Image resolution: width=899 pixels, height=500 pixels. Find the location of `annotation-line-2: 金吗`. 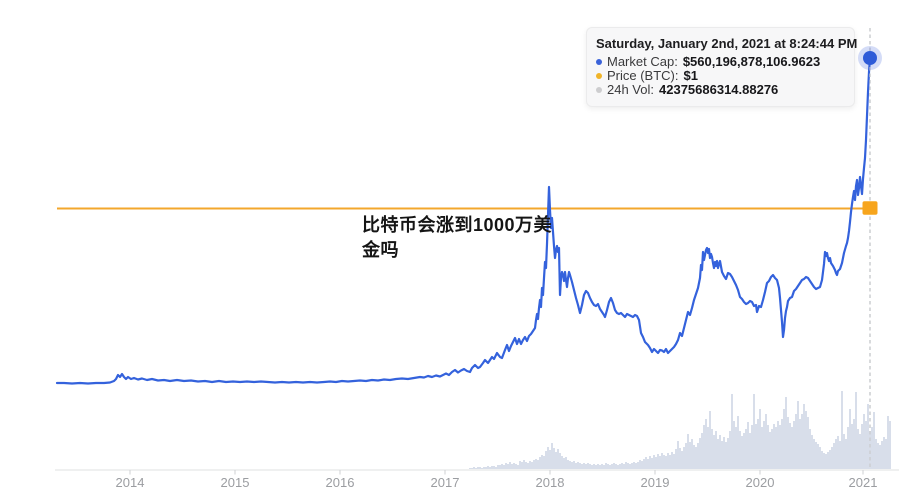

annotation-line-2: 金吗 is located at coordinates (380, 250).